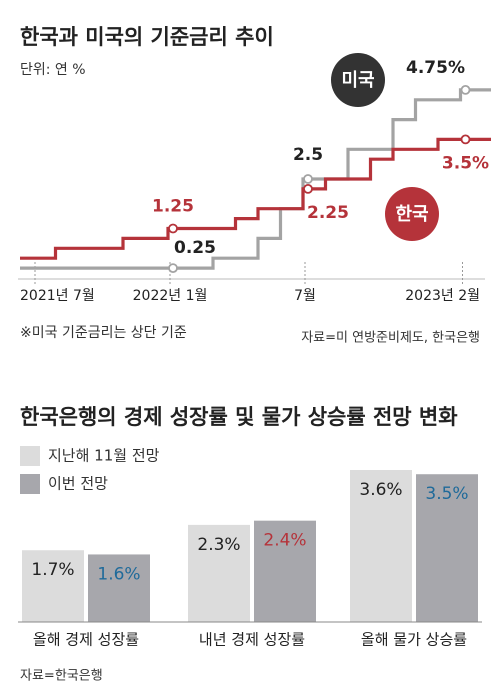 This screenshot has height=700, width=500. Describe the element at coordinates (195, 248) in the screenshot. I see `data-label: 0.25` at that location.